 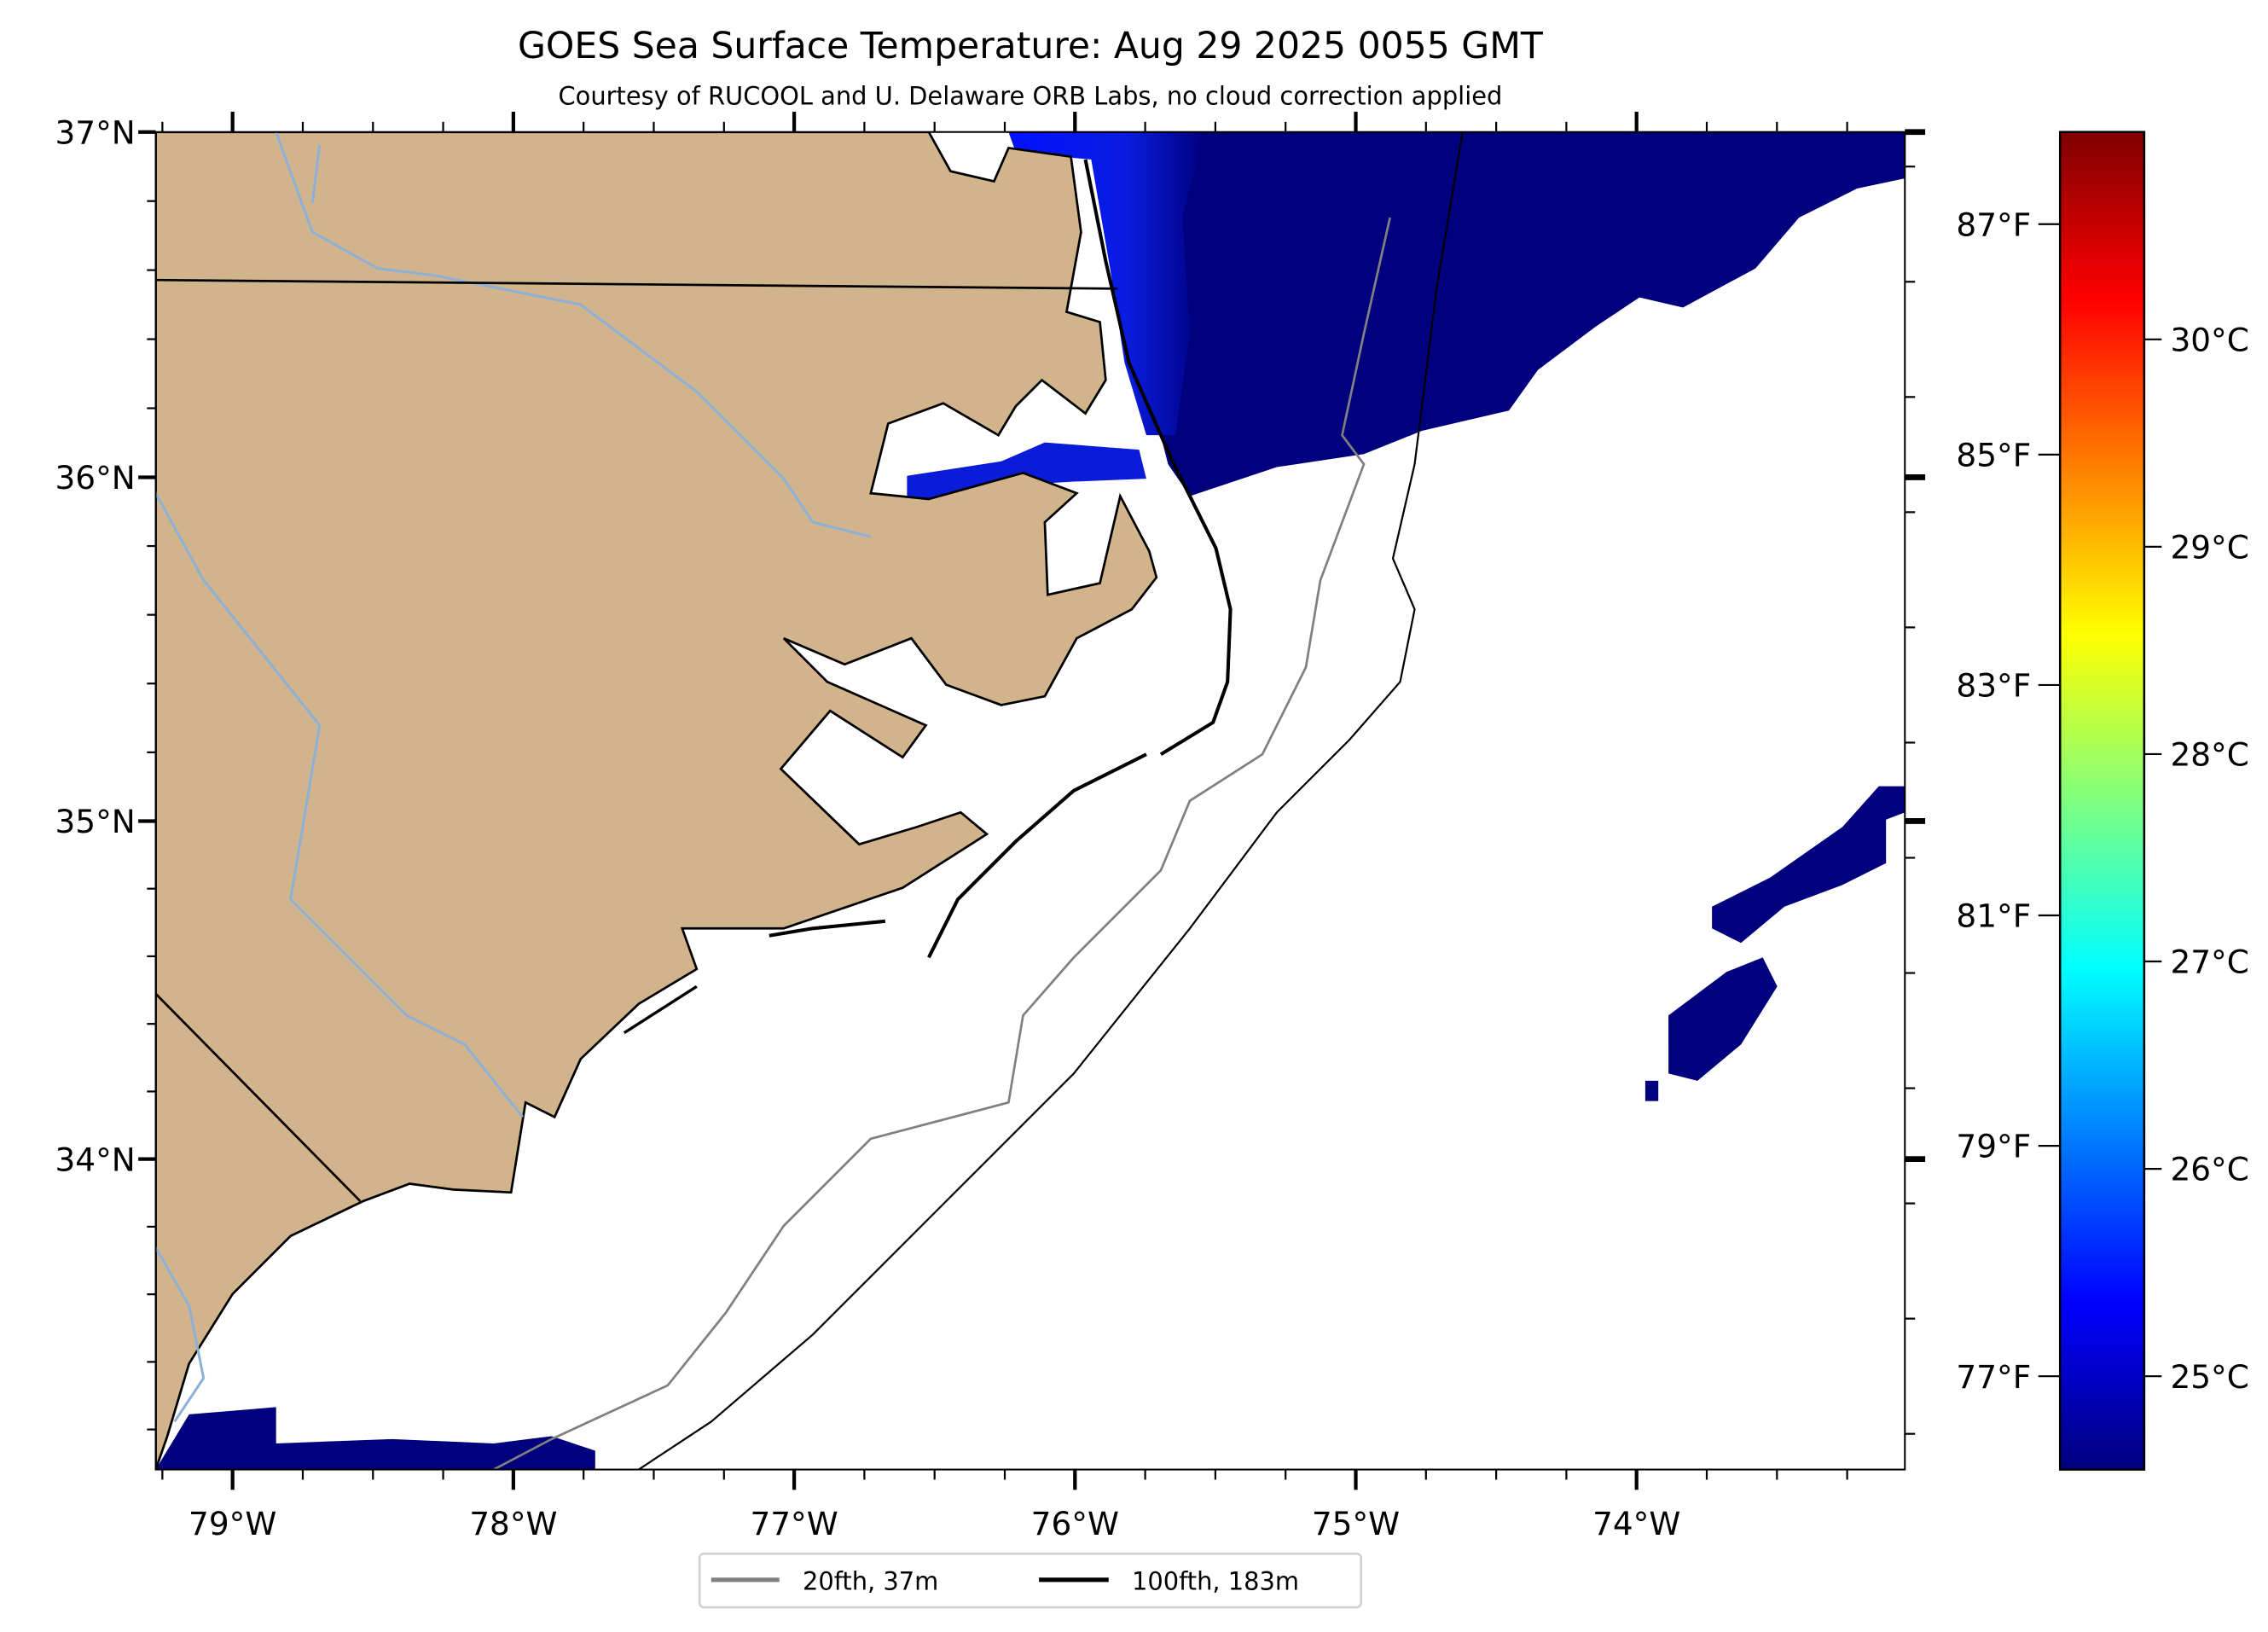 I want to click on lat-tick-label: 36°N, so click(x=95, y=478).